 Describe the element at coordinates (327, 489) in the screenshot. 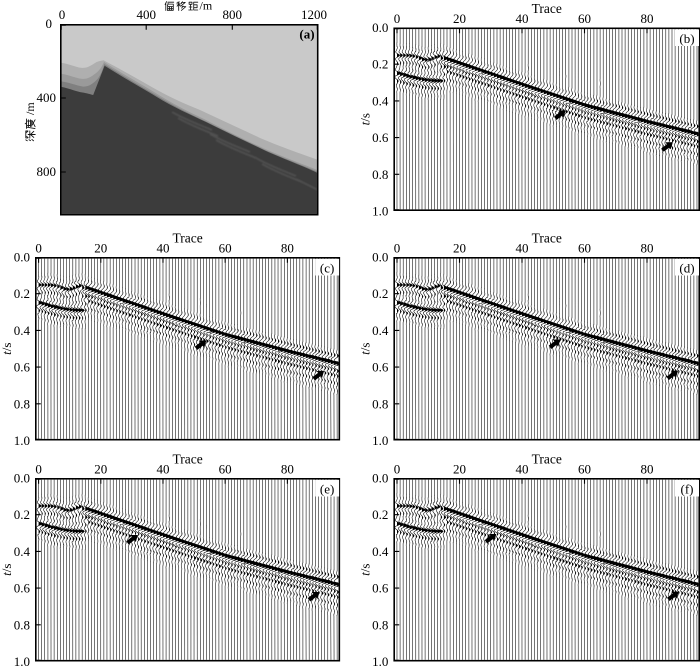

I see `svg-text: (e)` at that location.